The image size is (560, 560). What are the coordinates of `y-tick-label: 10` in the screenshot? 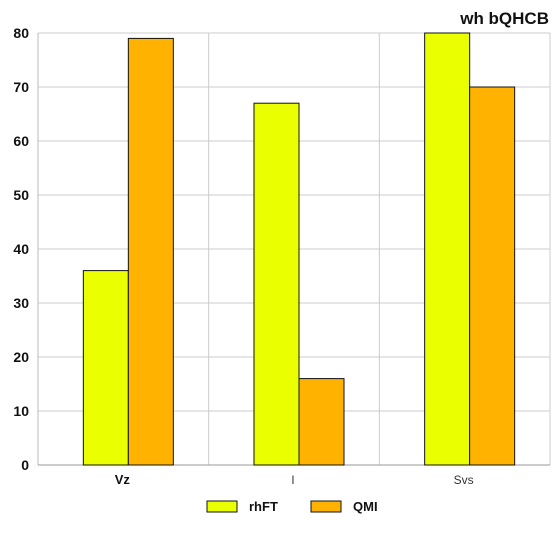 It's located at (21, 411).